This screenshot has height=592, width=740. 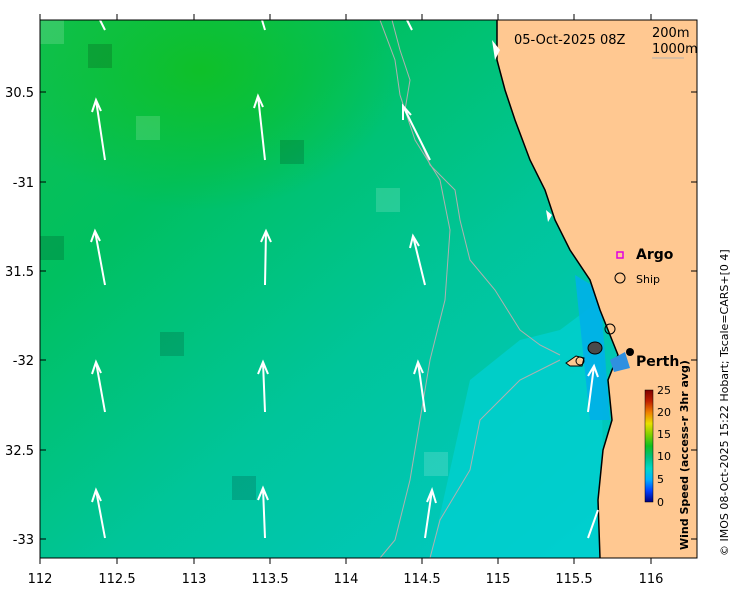 I want to click on lat-tick-label: 32.5, so click(x=19, y=451).